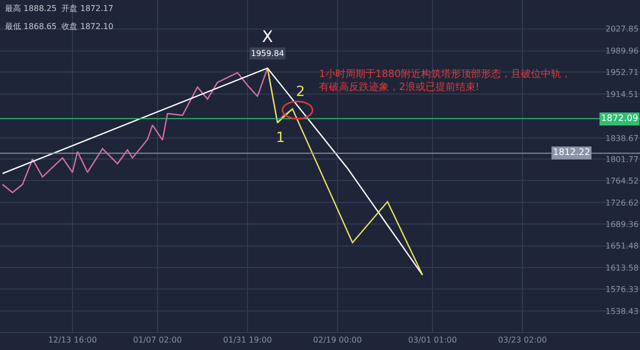 This screenshot has height=350, width=640. What do you see at coordinates (622, 246) in the screenshot?
I see `y-tick-label: 1651.48` at bounding box center [622, 246].